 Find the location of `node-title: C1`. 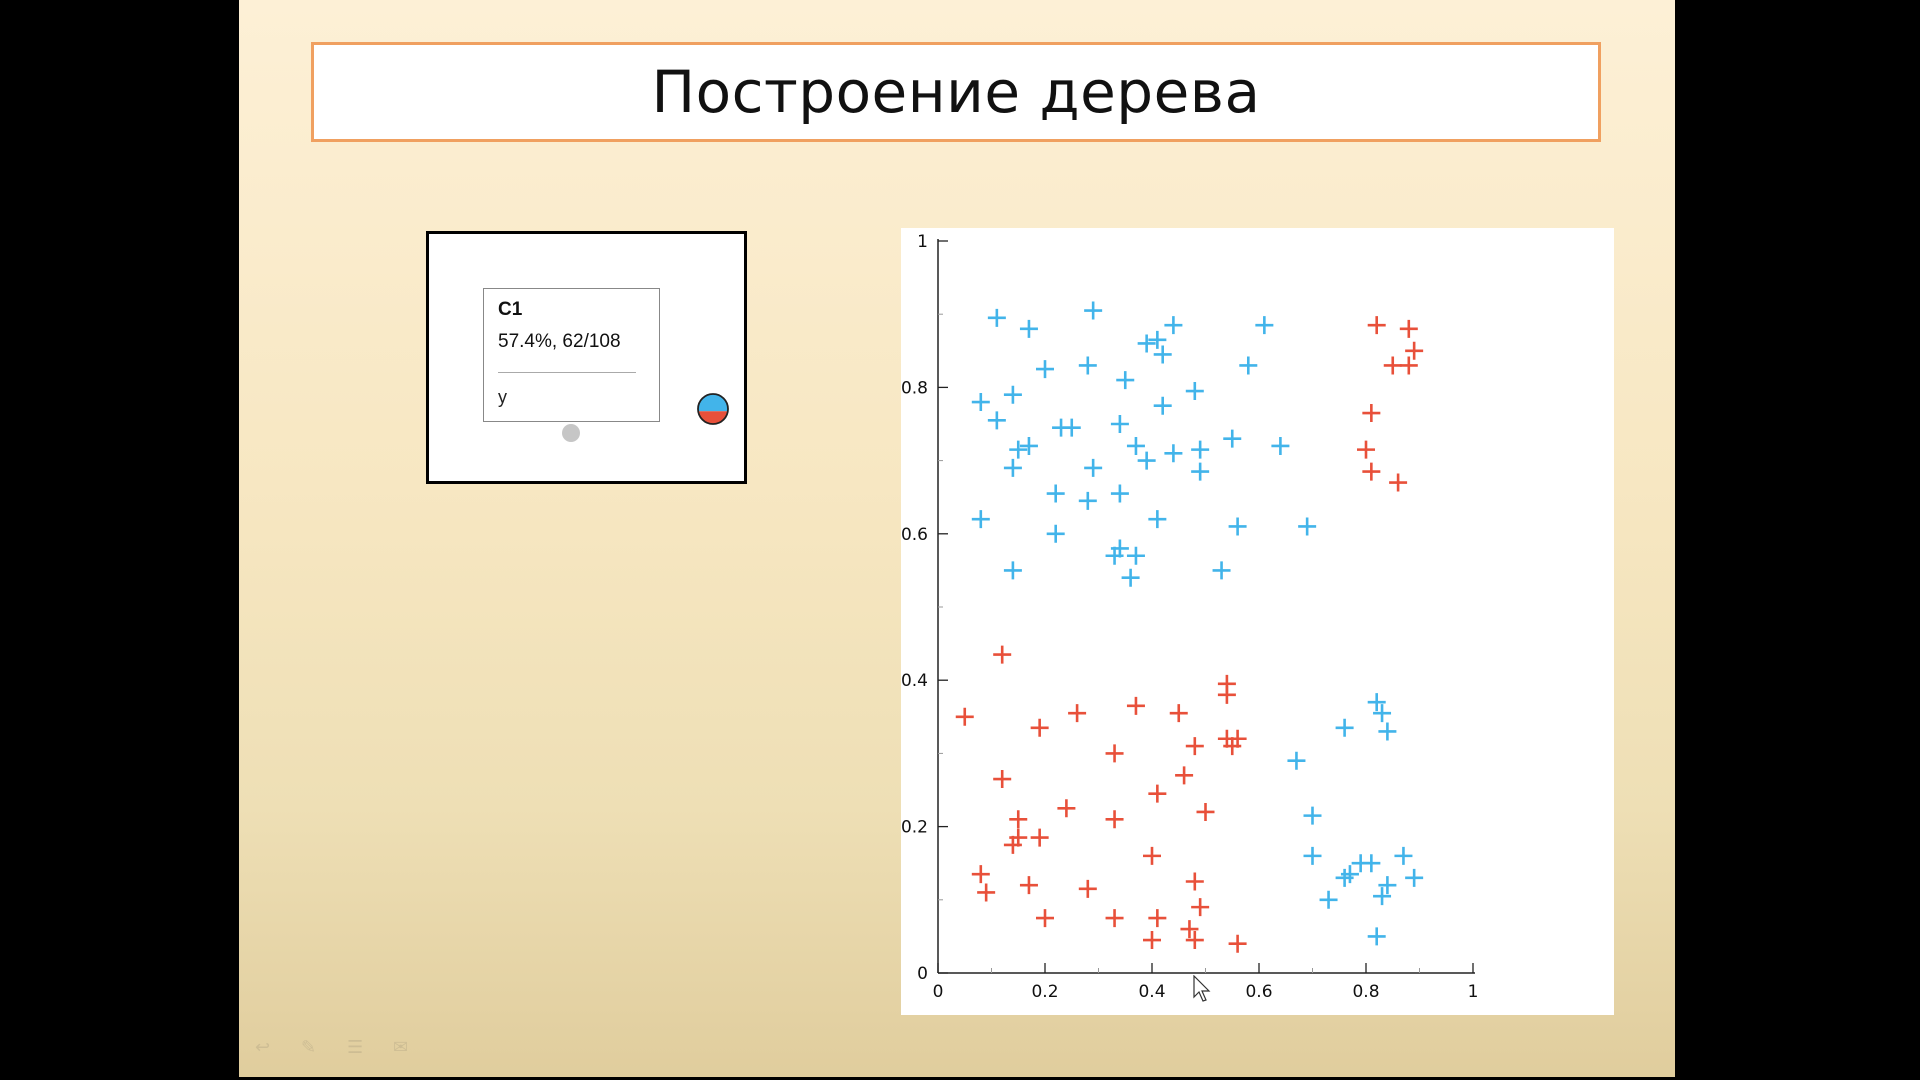

node-title: C1 is located at coordinates (510, 309).